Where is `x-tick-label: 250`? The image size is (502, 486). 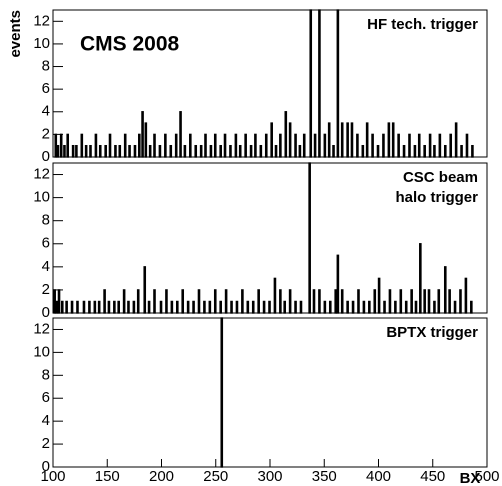
x-tick-label: 250 is located at coordinates (215, 476).